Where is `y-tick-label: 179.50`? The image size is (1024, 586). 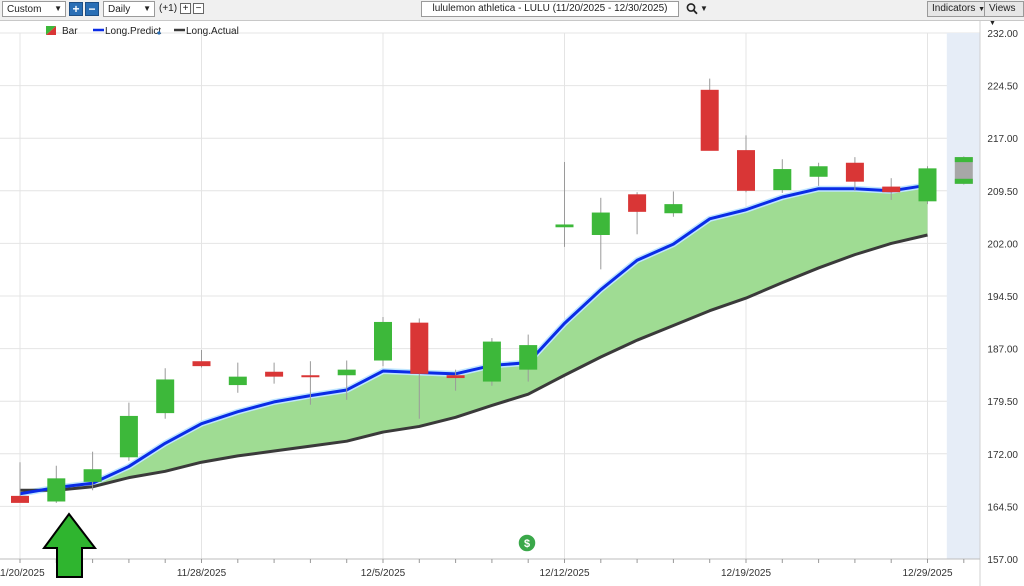 y-tick-label: 179.50 is located at coordinates (1002, 402).